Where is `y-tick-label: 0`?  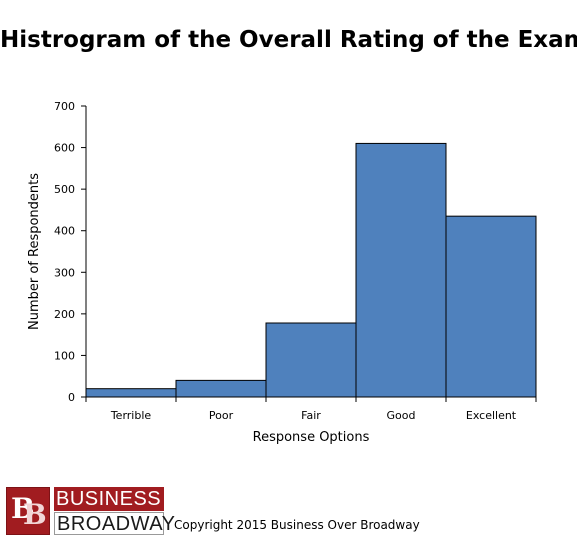 y-tick-label: 0 is located at coordinates (71, 397).